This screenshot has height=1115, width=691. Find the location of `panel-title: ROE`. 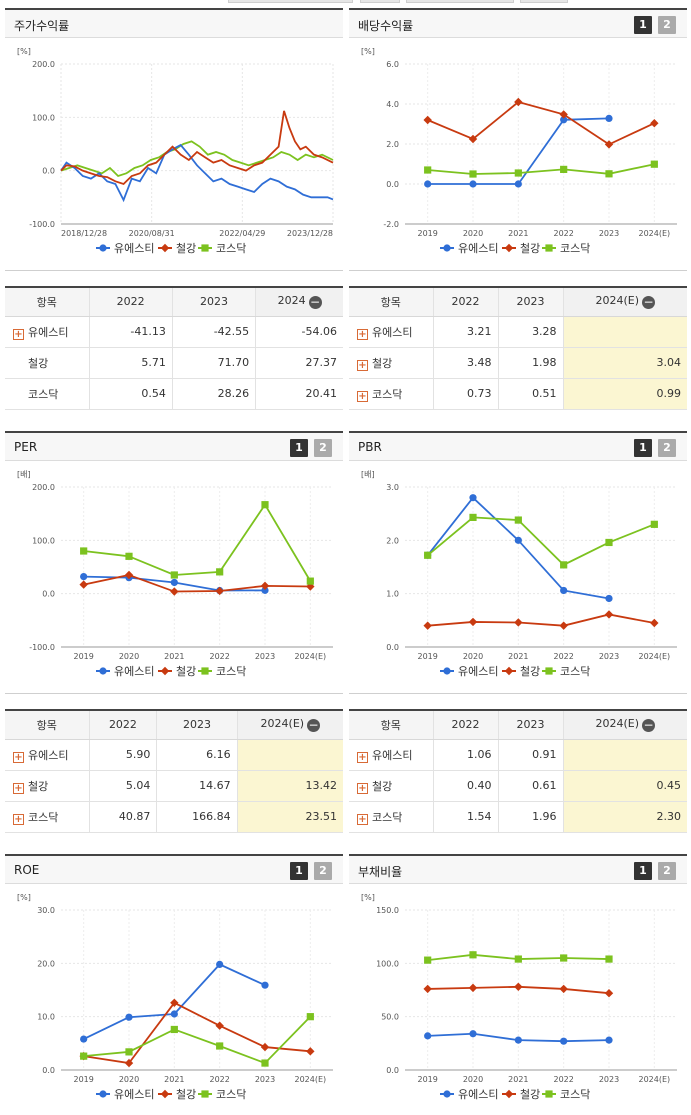

panel-title: ROE is located at coordinates (27, 870).